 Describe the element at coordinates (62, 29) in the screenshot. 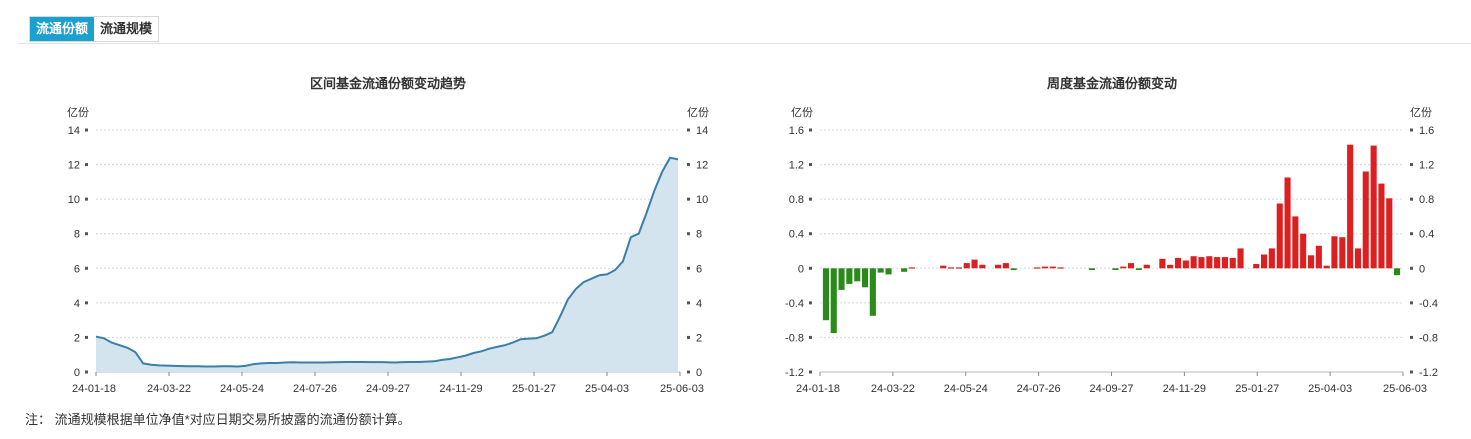

I see `tab-circulating-shares: 流通份额` at that location.